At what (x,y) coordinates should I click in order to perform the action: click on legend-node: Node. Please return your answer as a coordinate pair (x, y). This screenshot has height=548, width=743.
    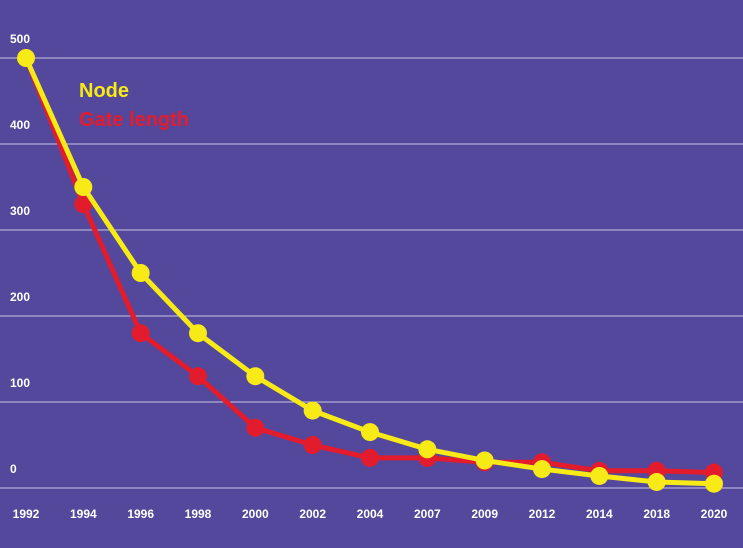
    Looking at the image, I should click on (104, 91).